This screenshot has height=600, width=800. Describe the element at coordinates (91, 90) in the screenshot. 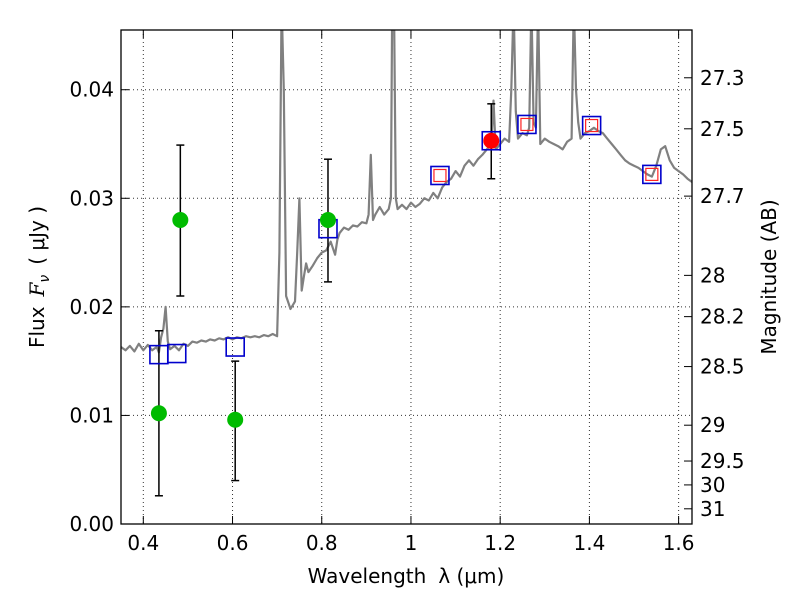

I see `y-tick-label: 0.04` at that location.